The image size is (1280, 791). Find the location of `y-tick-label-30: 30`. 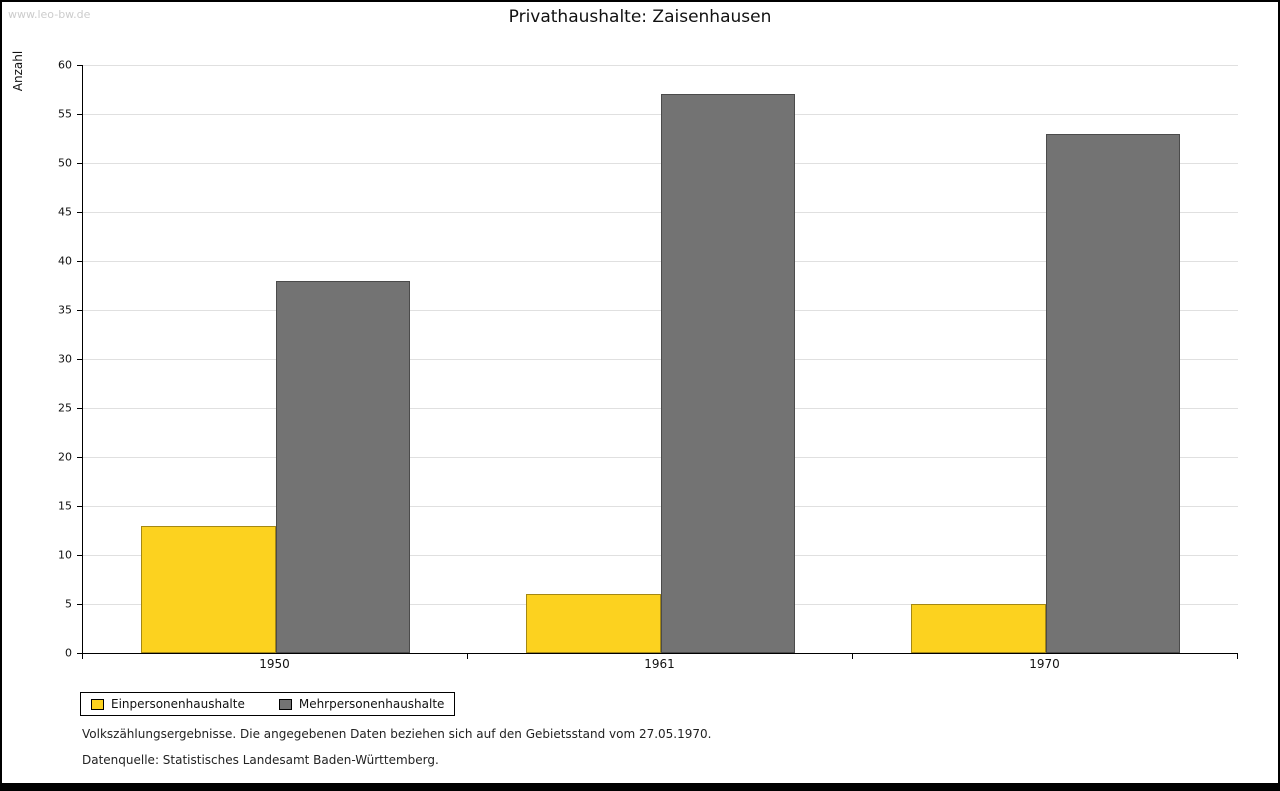

y-tick-label-30: 30 is located at coordinates (65, 359).